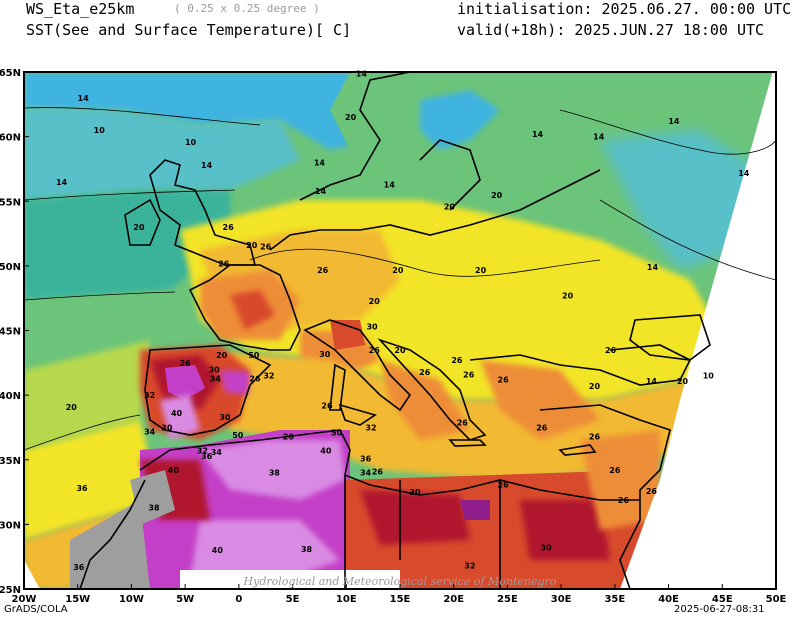 The image size is (800, 618). Describe the element at coordinates (776, 599) in the screenshot. I see `lon-tick-label: 50E` at that location.